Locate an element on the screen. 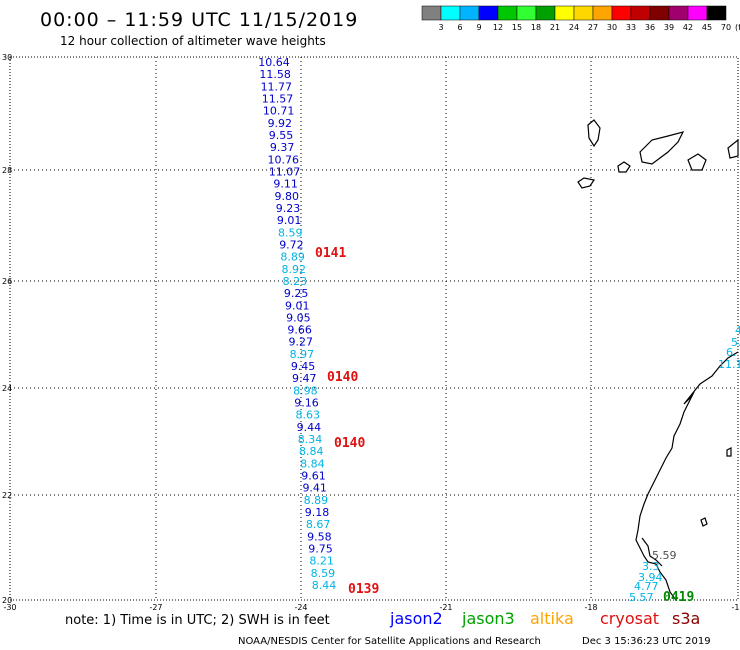 This screenshot has height=650, width=740. wave-height-value: 11.07 is located at coordinates (285, 171).